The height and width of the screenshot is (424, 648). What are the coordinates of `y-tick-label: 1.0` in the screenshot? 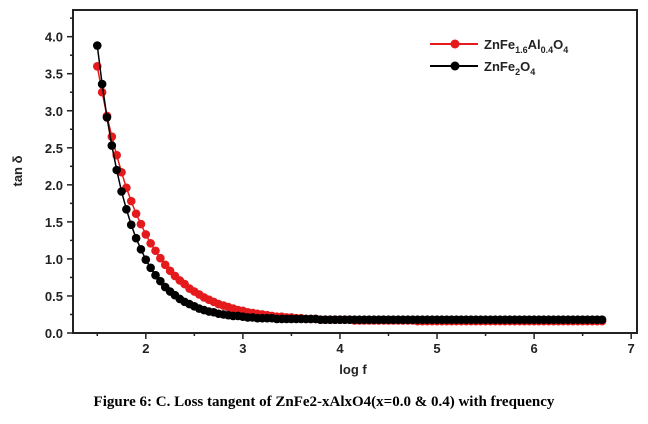 It's located at (54, 259).